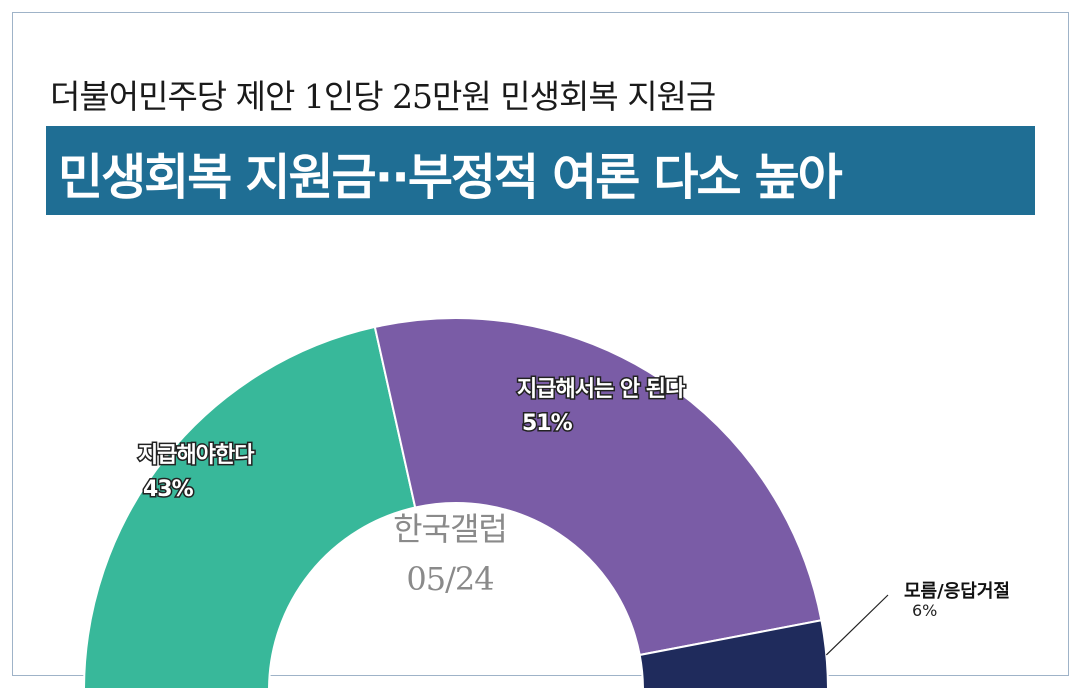 This screenshot has width=1081, height=688. What do you see at coordinates (957, 591) in the screenshot?
I see `slice-label-unknown: 모름/응답거절` at bounding box center [957, 591].